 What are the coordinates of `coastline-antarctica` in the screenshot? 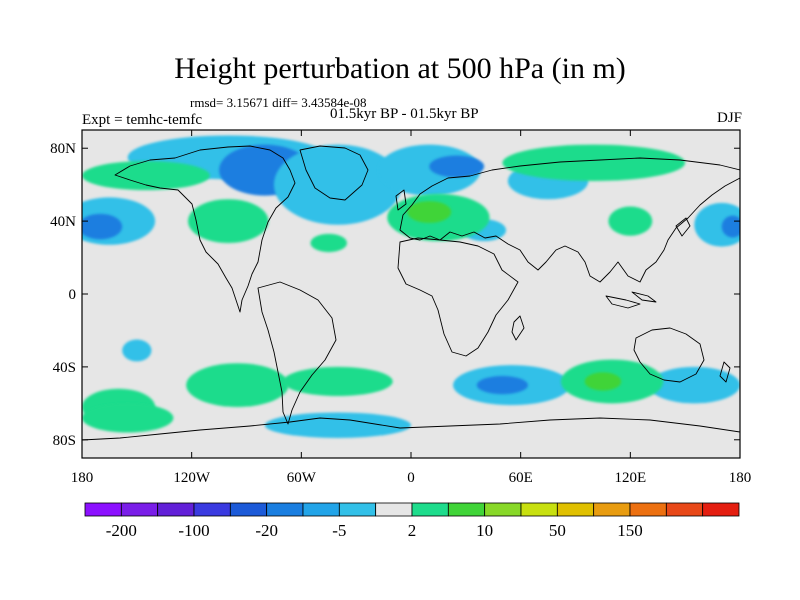 It's located at (411, 429).